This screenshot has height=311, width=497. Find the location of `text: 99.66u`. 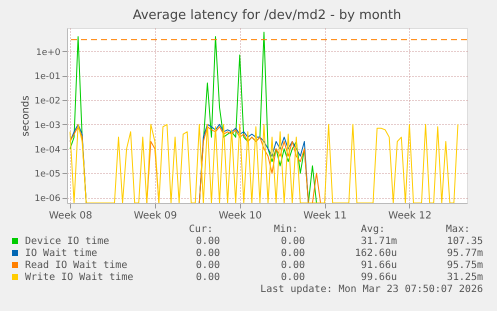

text: 99.66u is located at coordinates (378, 277).